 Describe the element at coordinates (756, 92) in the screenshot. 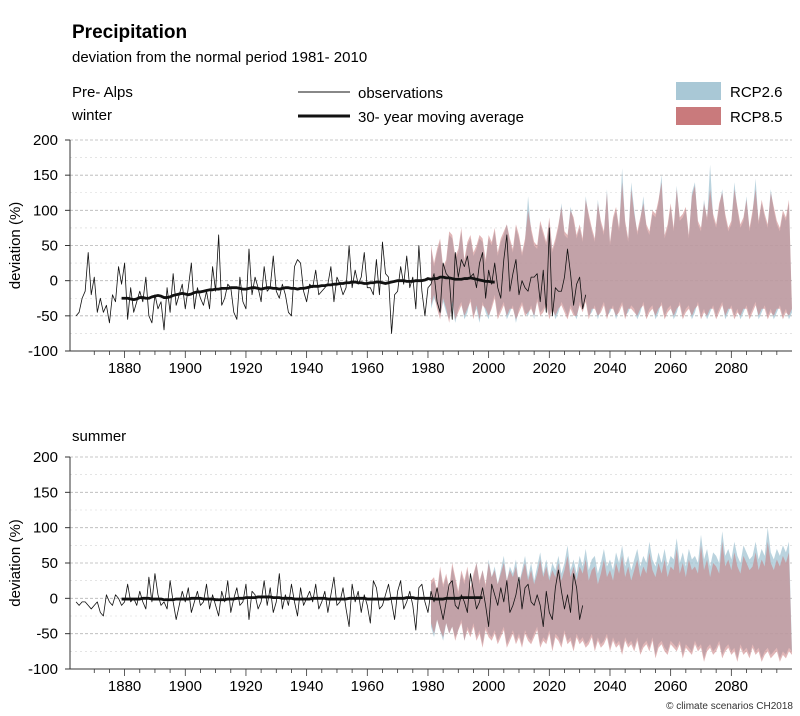

I see `legend-rcp26-label: RCP2.6` at that location.